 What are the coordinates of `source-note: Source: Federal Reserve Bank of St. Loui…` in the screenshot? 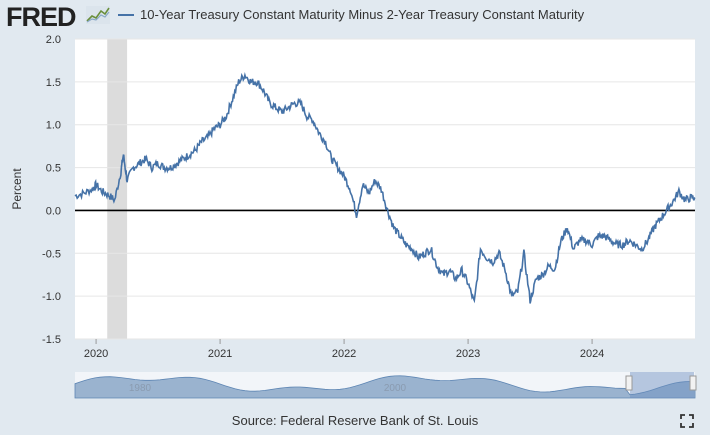 It's located at (355, 420).